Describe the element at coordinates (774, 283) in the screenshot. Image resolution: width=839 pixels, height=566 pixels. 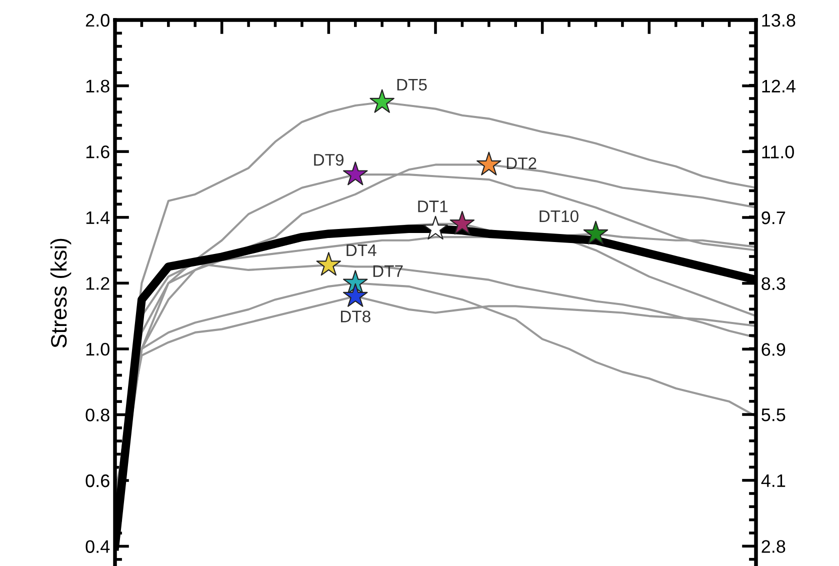
I see `y2-tick-label: 8.3` at that location.